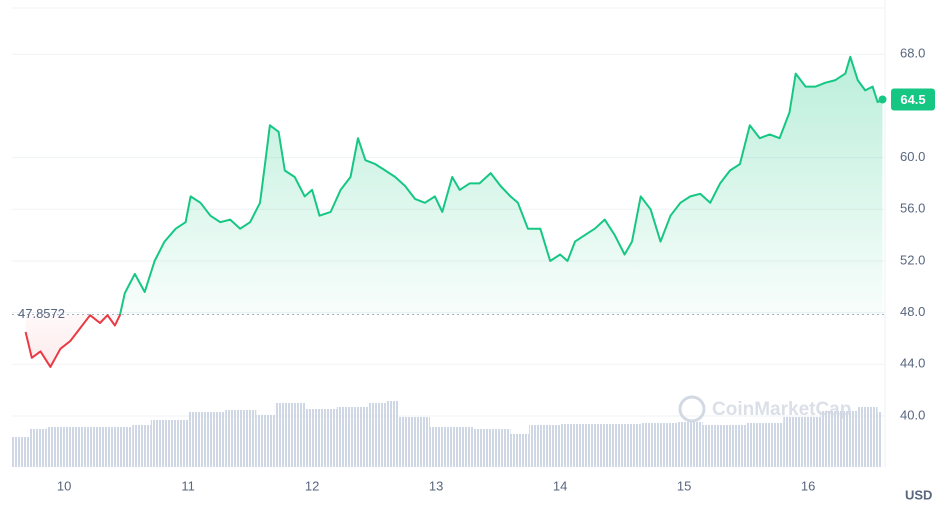  I want to click on currency-label: USD, so click(918, 494).